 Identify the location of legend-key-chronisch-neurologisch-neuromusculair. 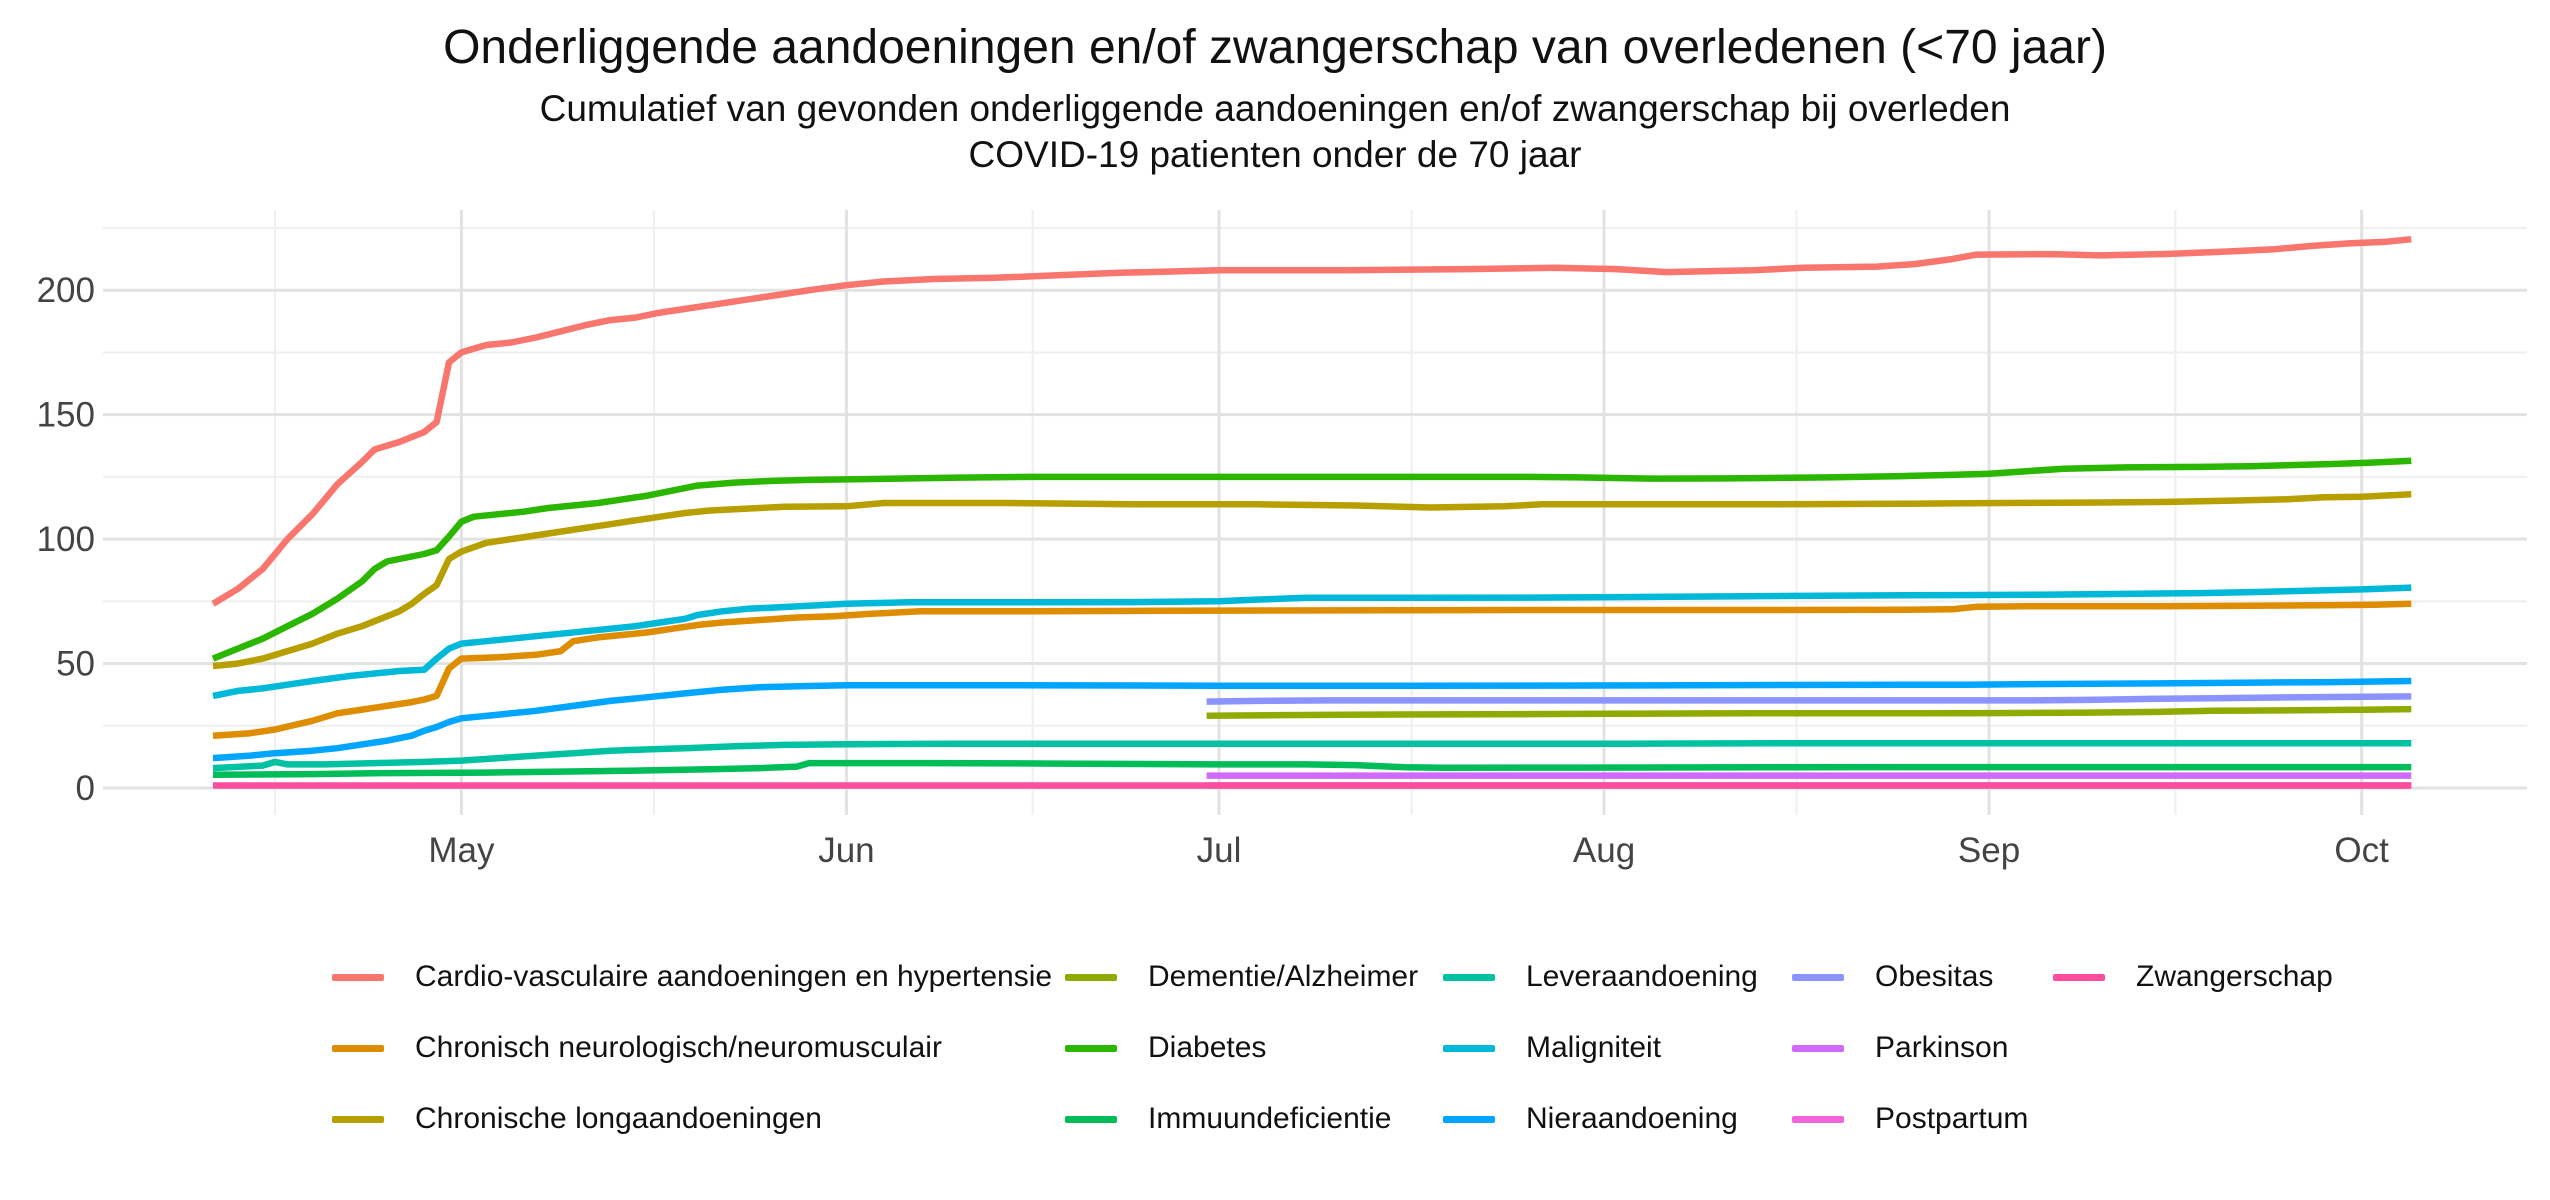
(358, 1048).